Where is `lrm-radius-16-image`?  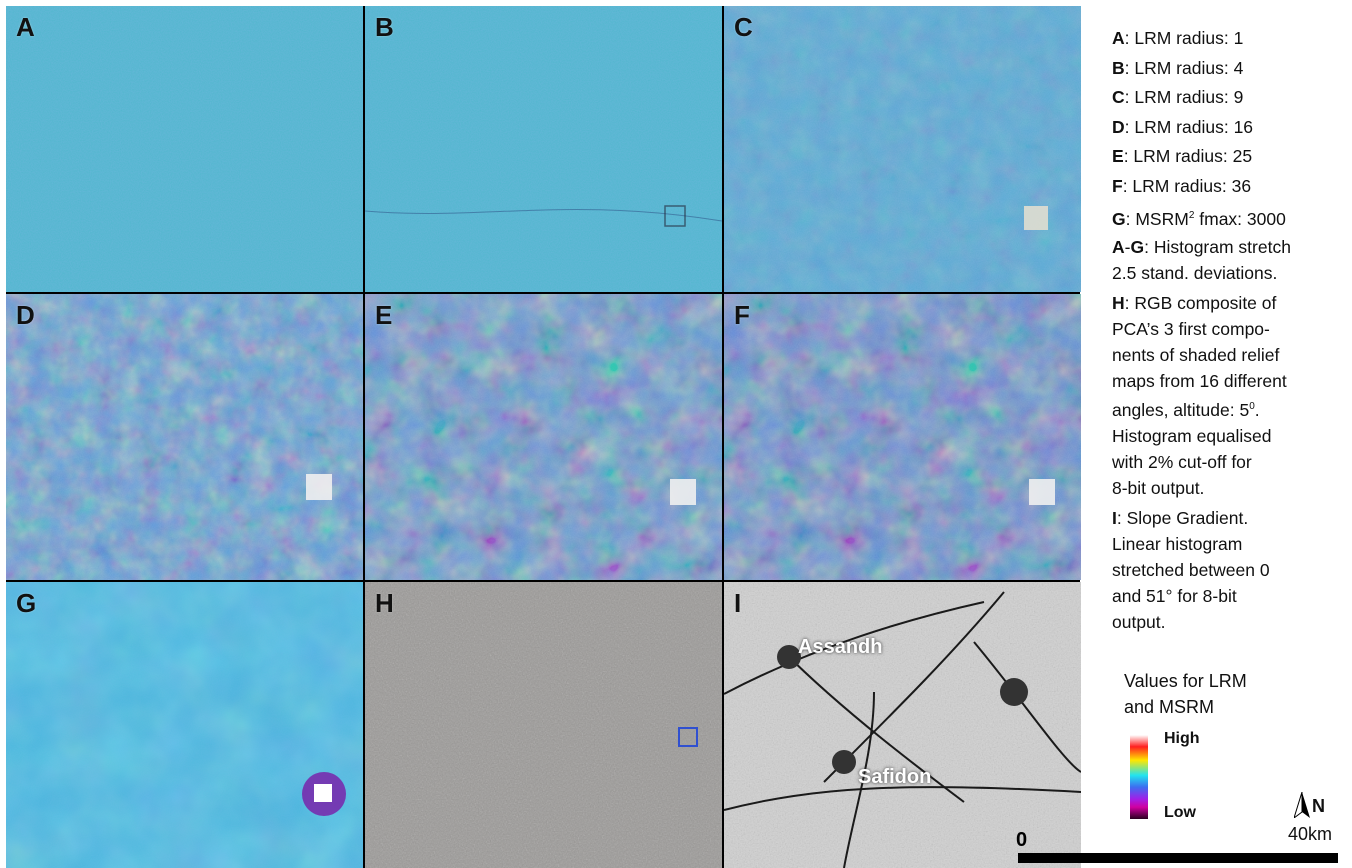 lrm-radius-16-image is located at coordinates (184, 437).